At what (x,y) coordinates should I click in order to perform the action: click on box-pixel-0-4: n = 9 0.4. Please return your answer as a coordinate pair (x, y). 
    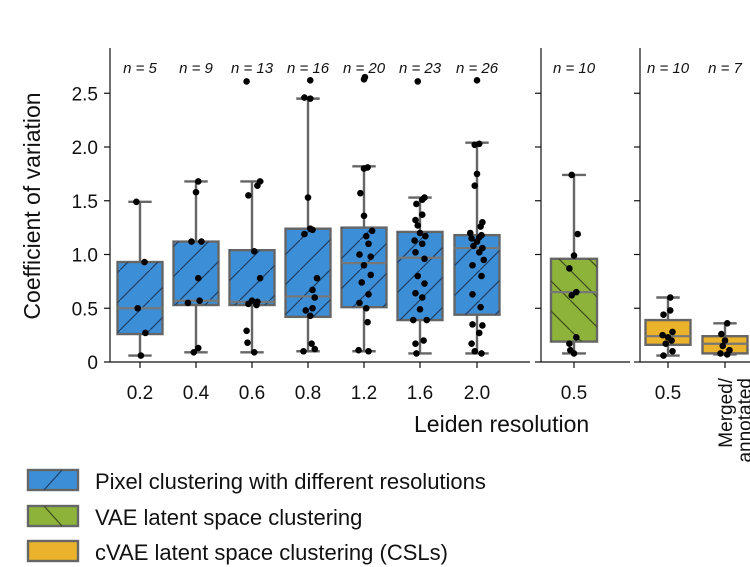
    Looking at the image, I should click on (196, 232).